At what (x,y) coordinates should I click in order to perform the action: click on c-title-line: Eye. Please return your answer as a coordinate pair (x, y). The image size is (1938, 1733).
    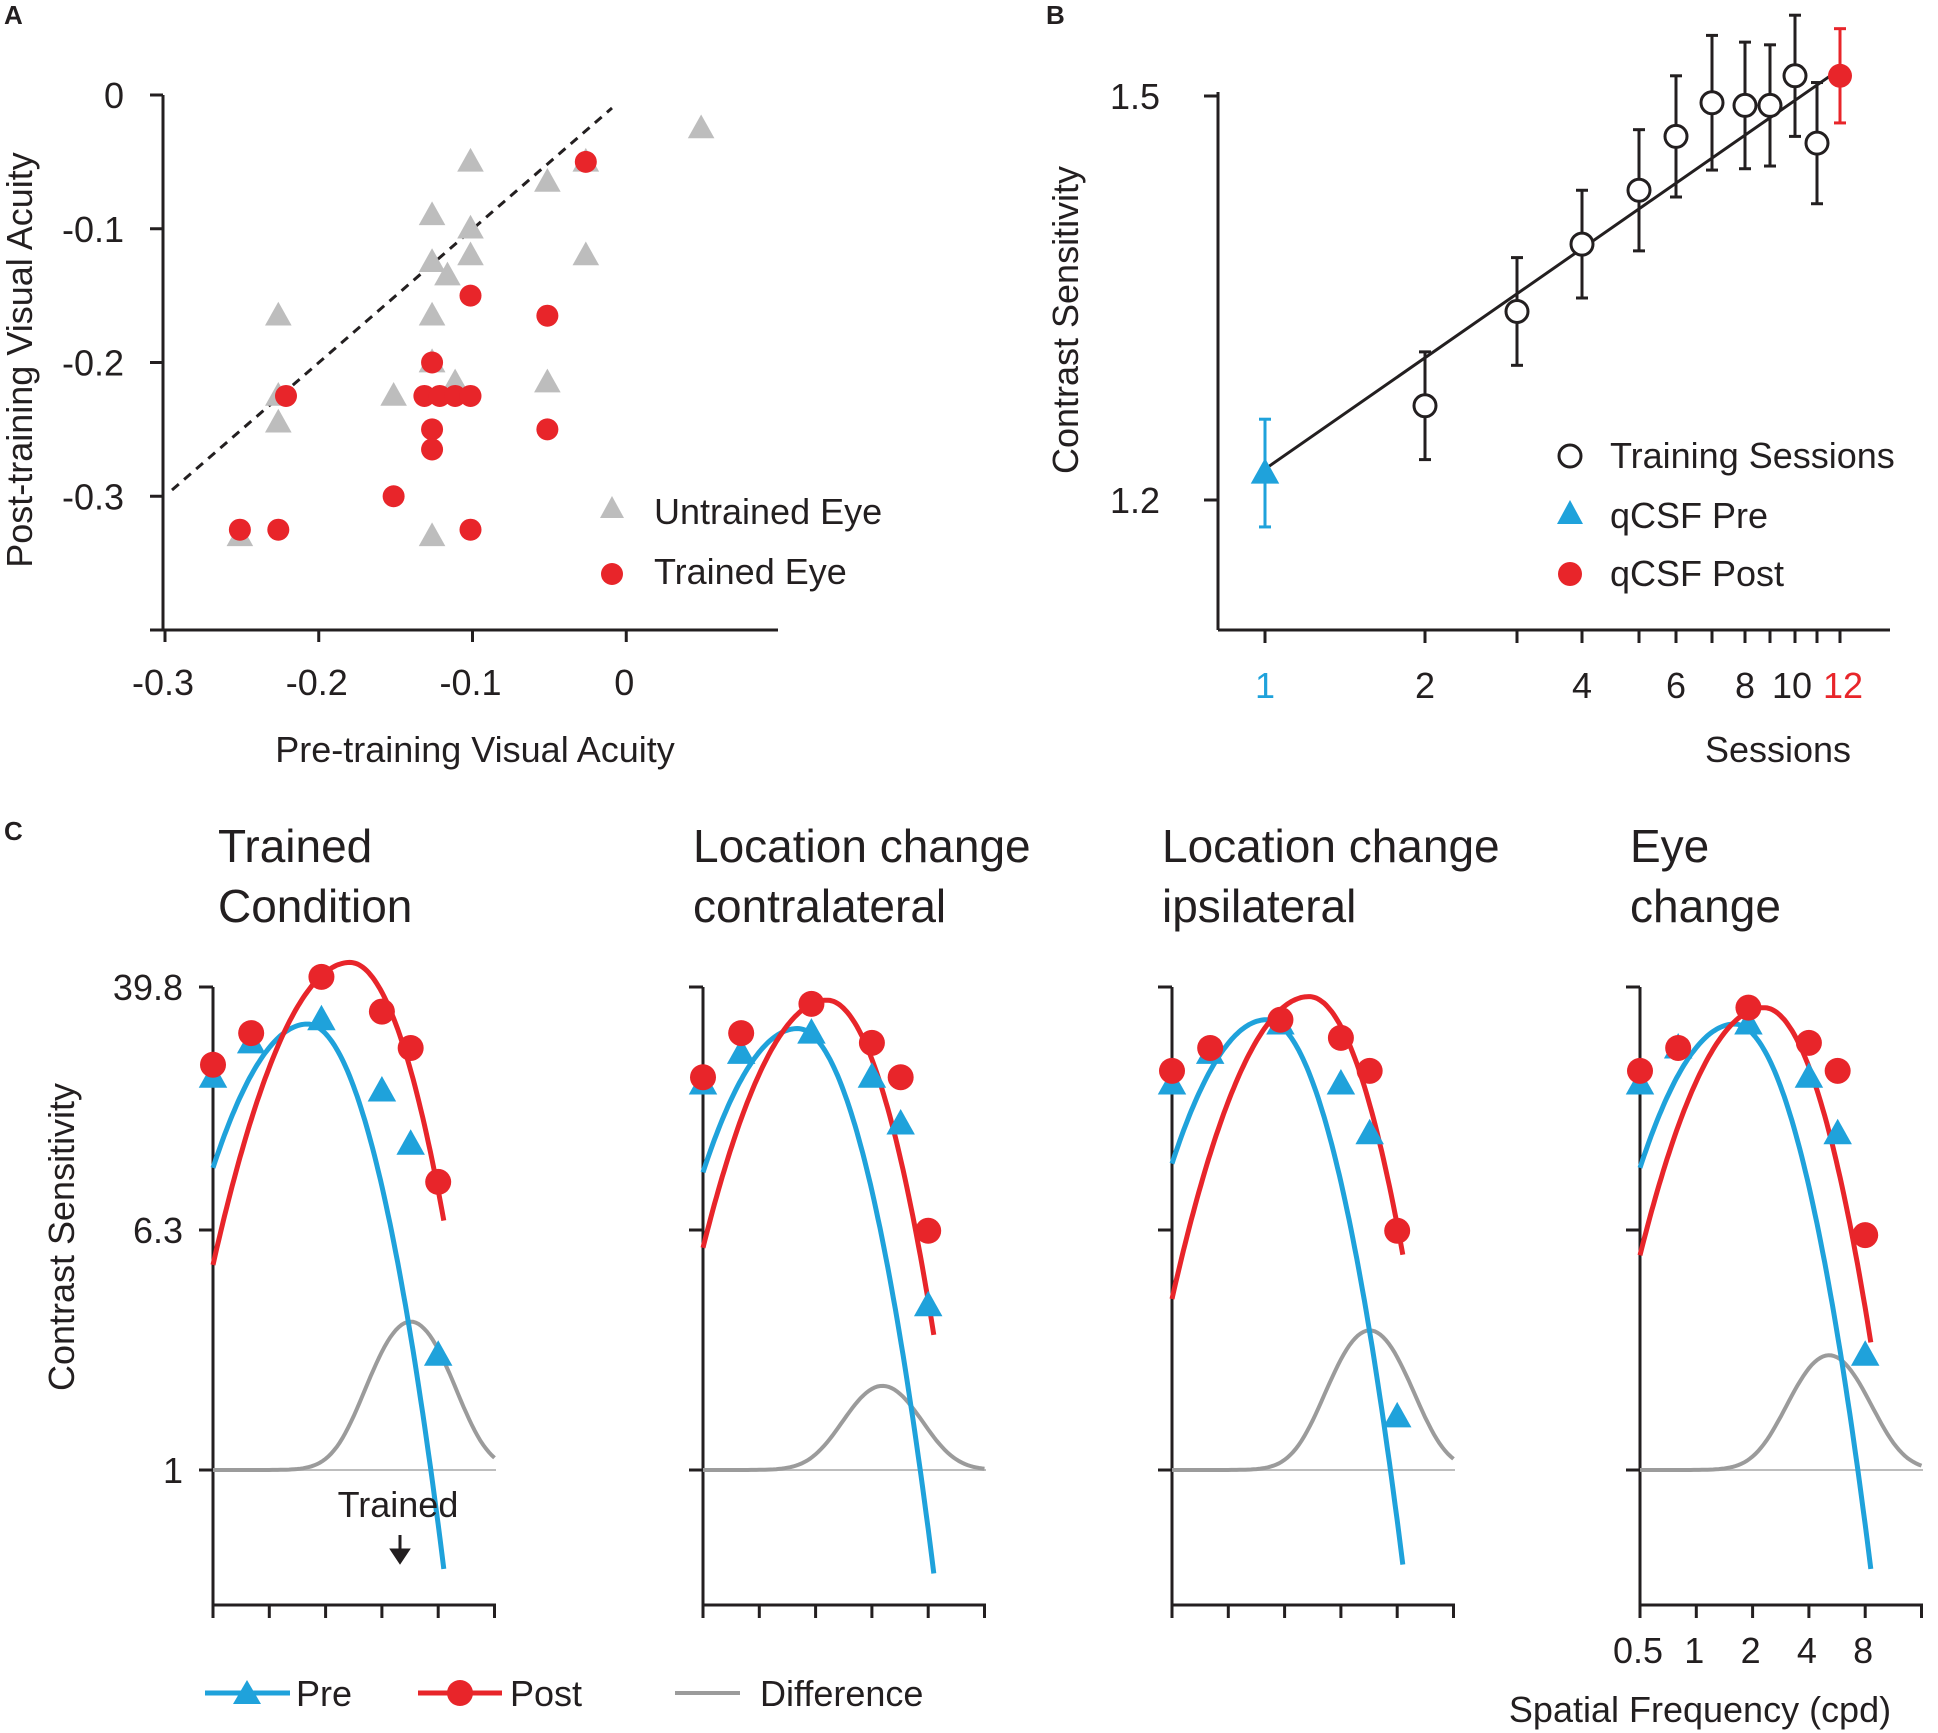
    Looking at the image, I should click on (1669, 846).